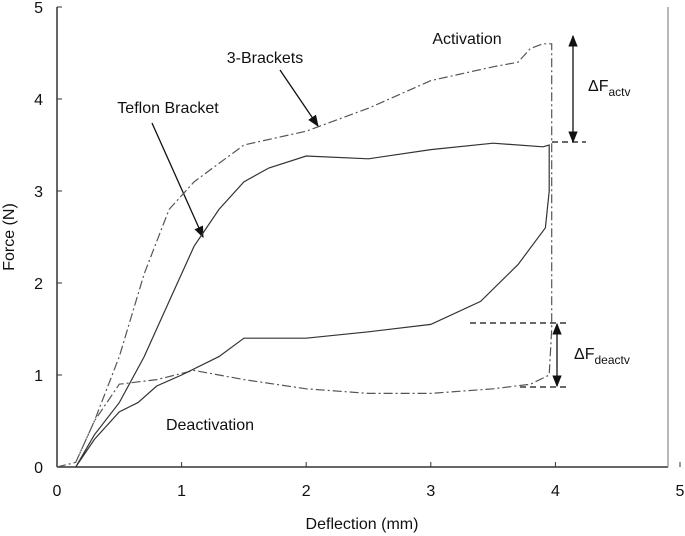 The height and width of the screenshot is (536, 685). What do you see at coordinates (38, 100) in the screenshot?
I see `y-tick-label: 4` at bounding box center [38, 100].